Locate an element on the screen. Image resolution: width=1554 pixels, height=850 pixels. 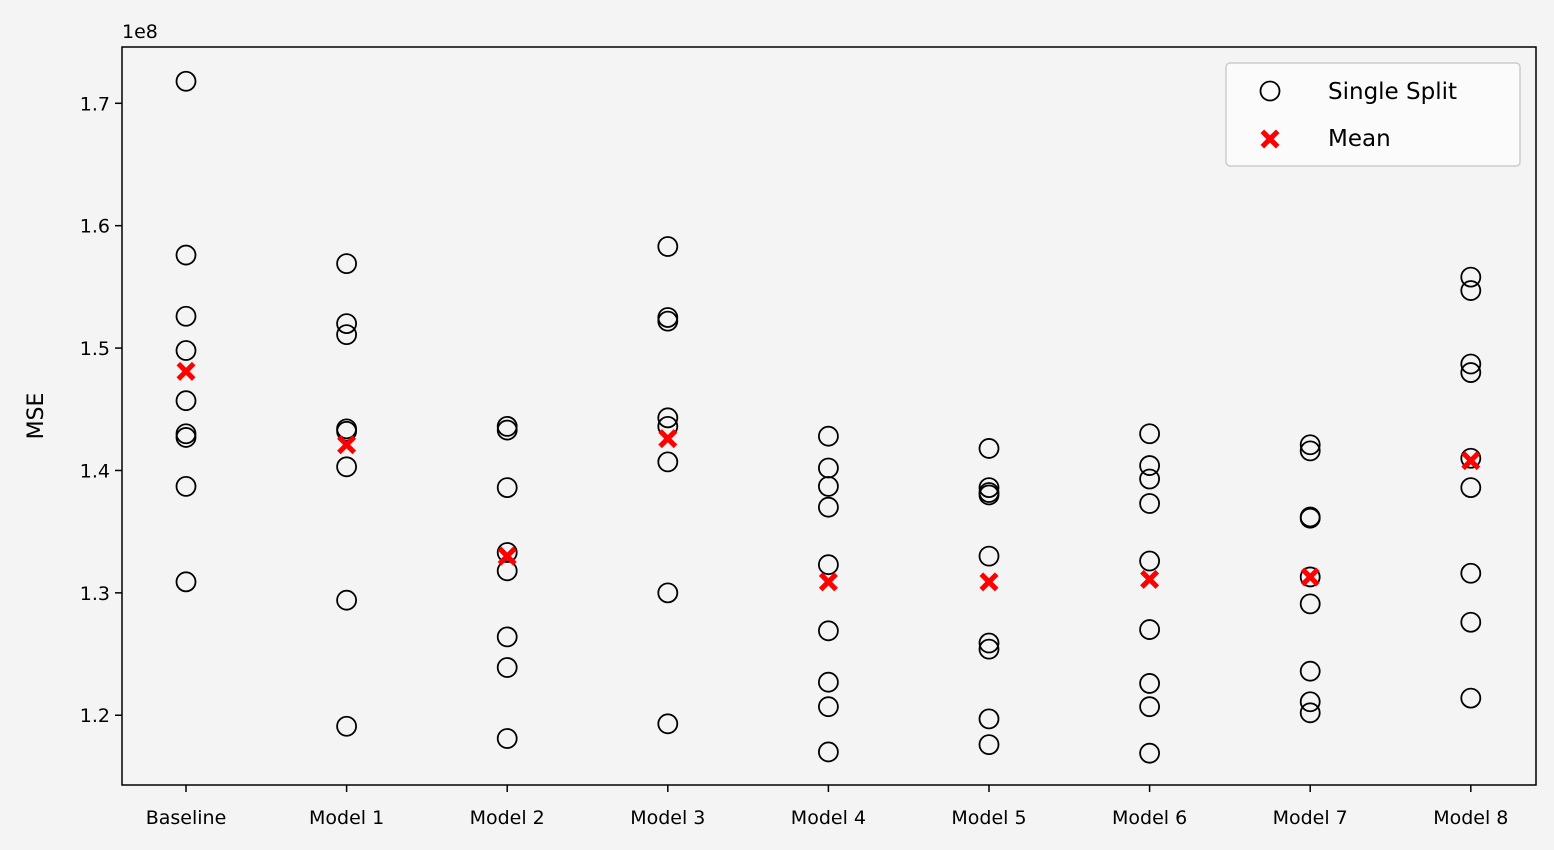
y-axis-ticks: 1.2 1.3 1.4 1.5 1.6 1.7 is located at coordinates (101, 410).